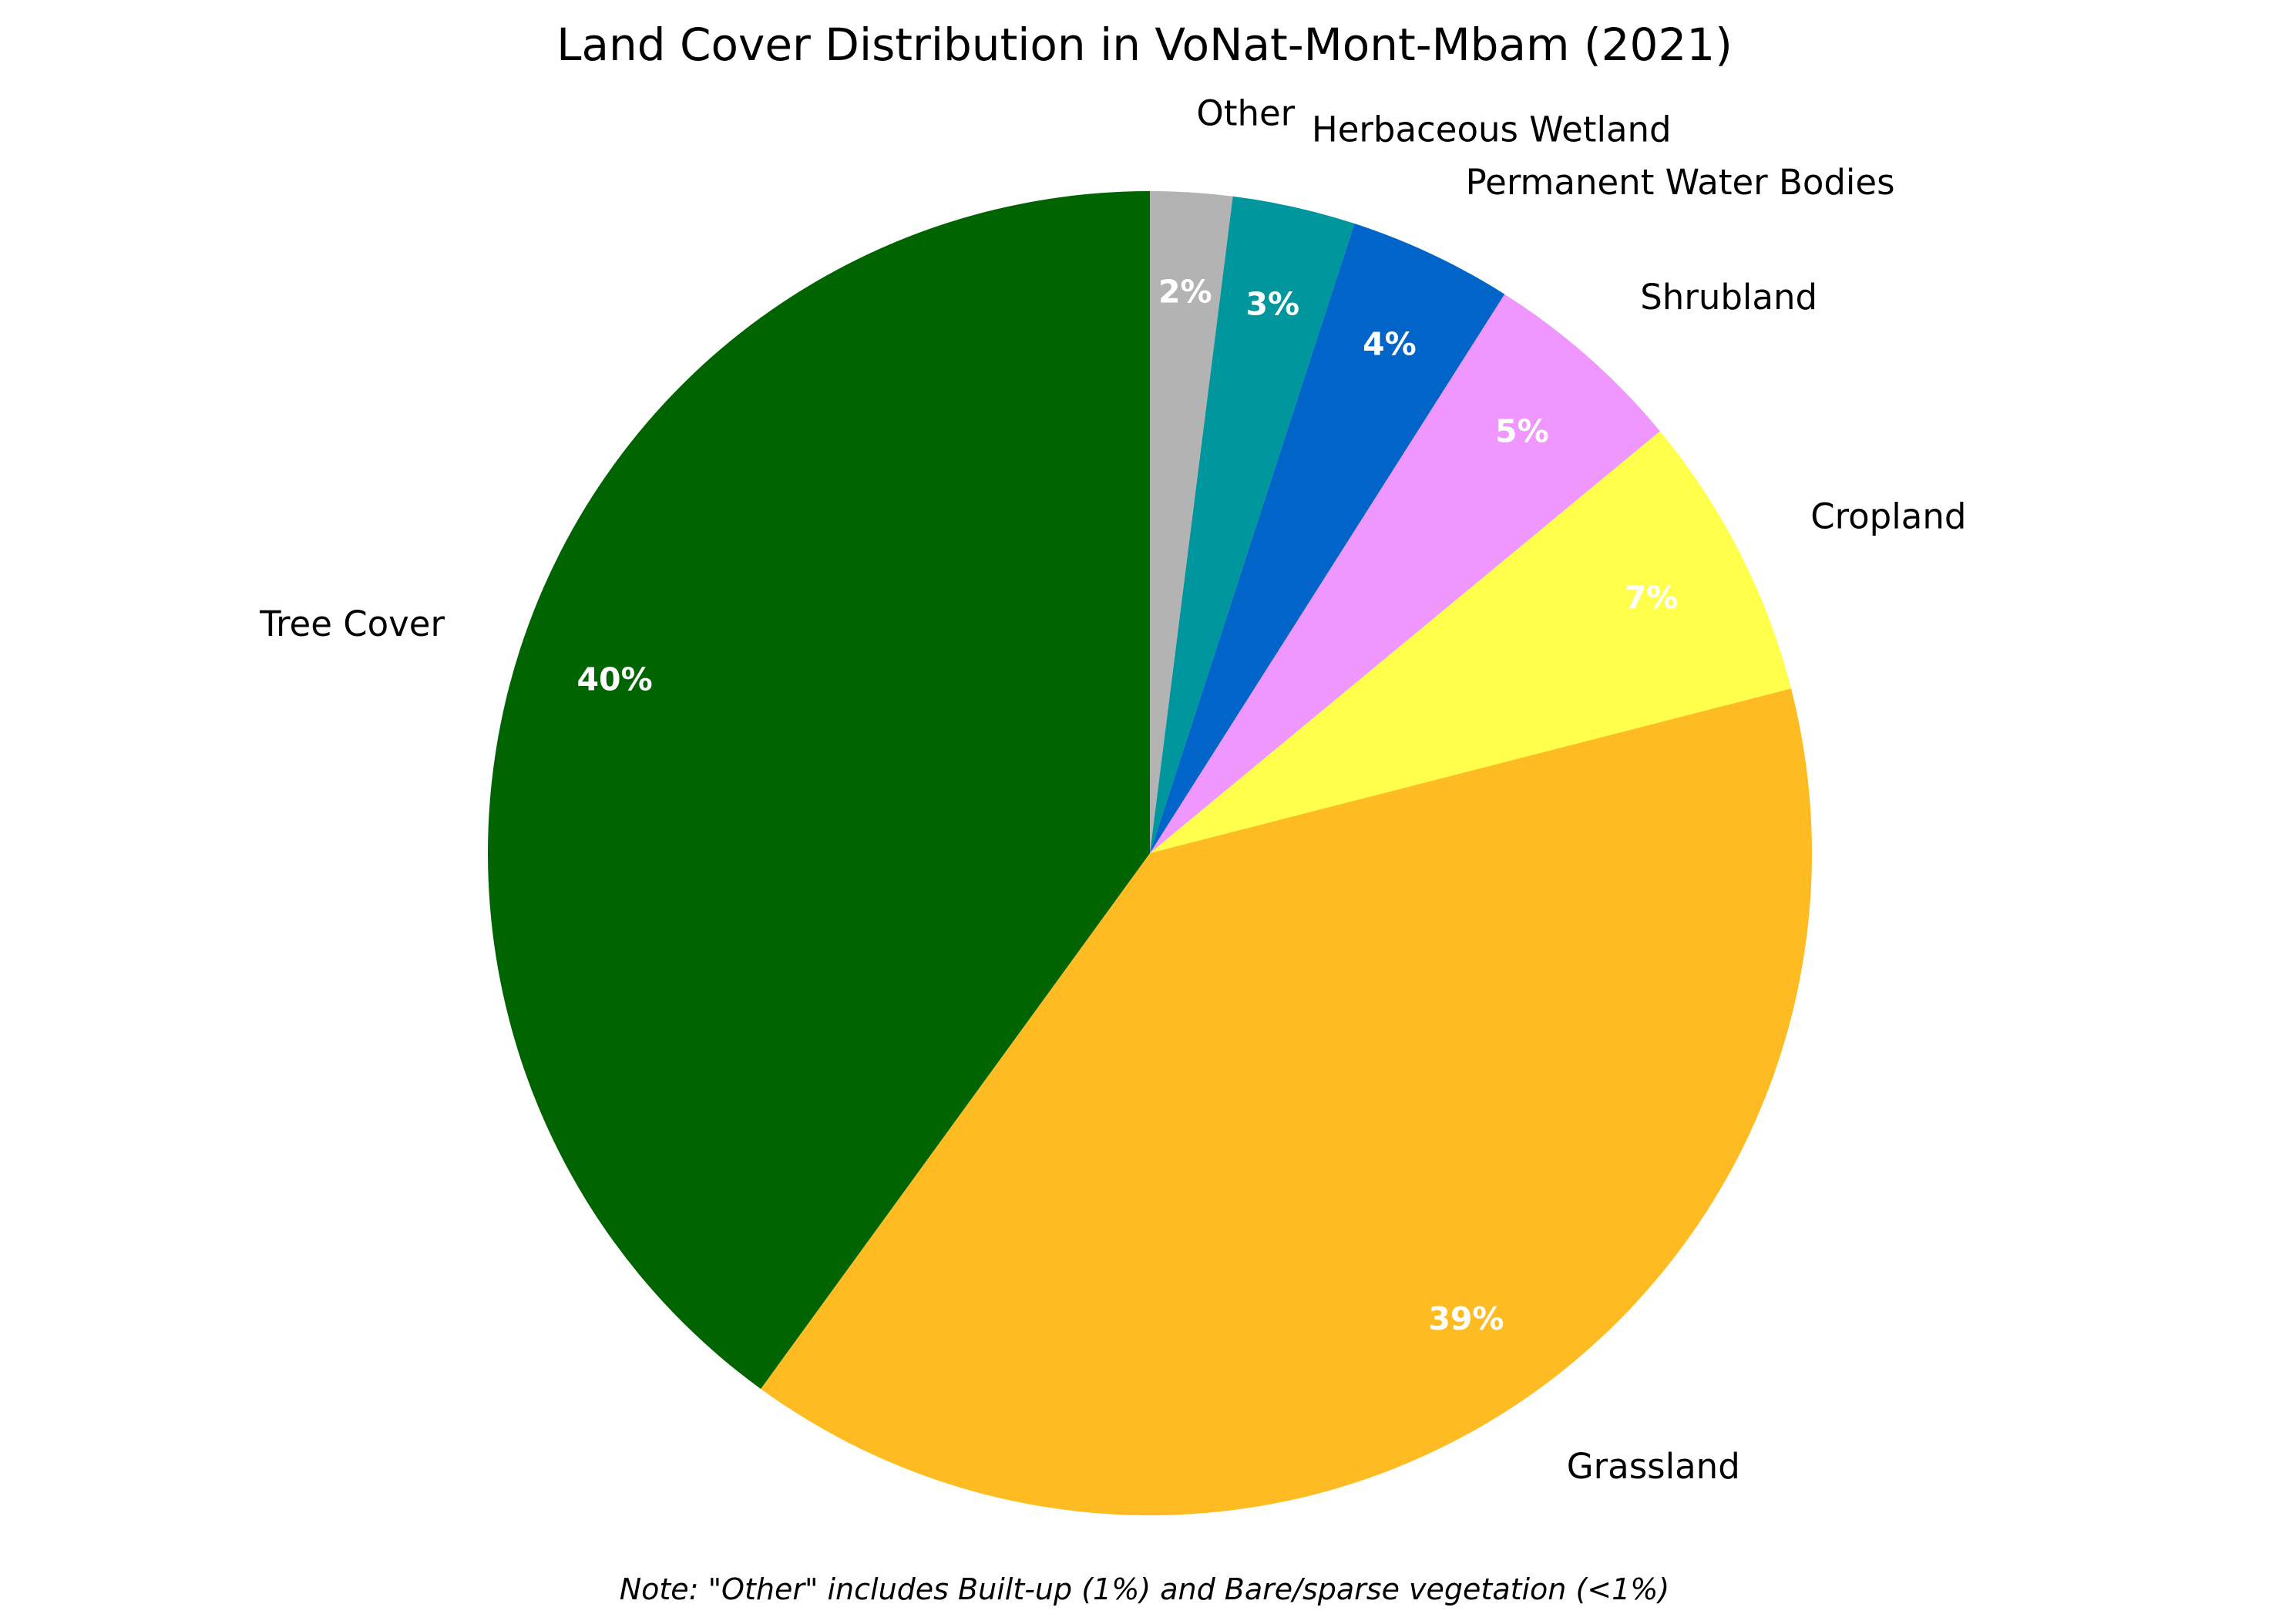 The width and height of the screenshot is (2289, 1624). I want to click on pie-slice-shrubland, so click(1405, 574).